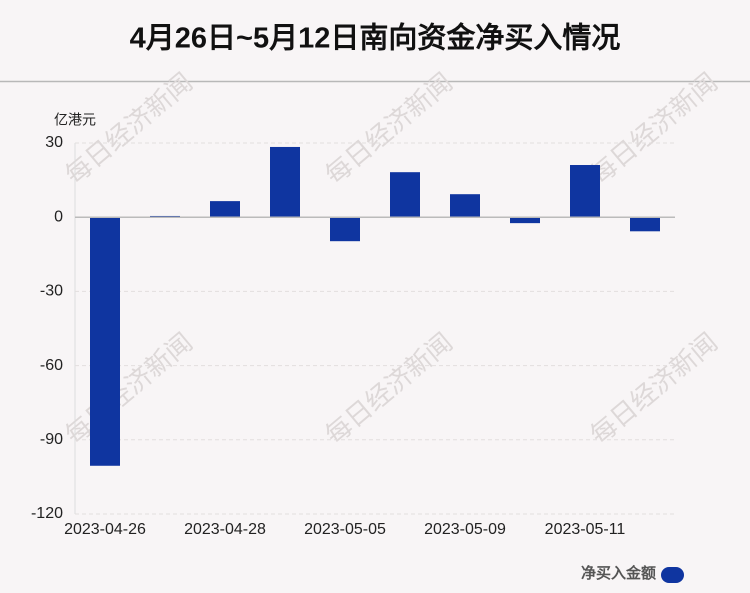 This screenshot has height=593, width=750. Describe the element at coordinates (51, 365) in the screenshot. I see `y-tick-label: -60` at that location.